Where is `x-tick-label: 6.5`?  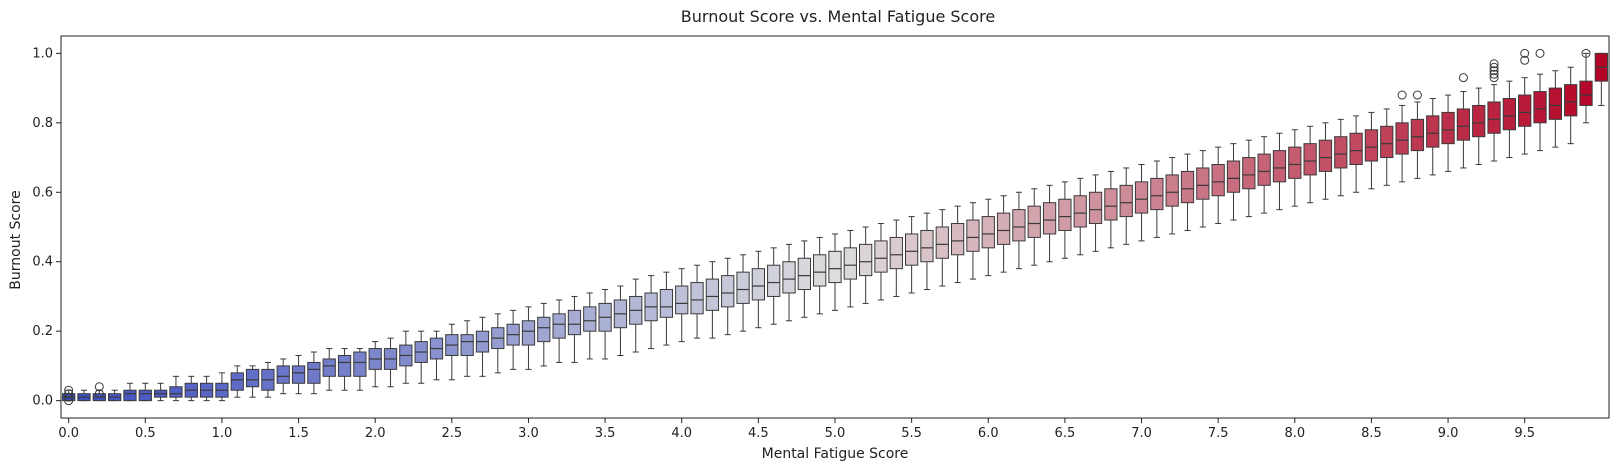
x-tick-label: 6.5 is located at coordinates (1065, 433).